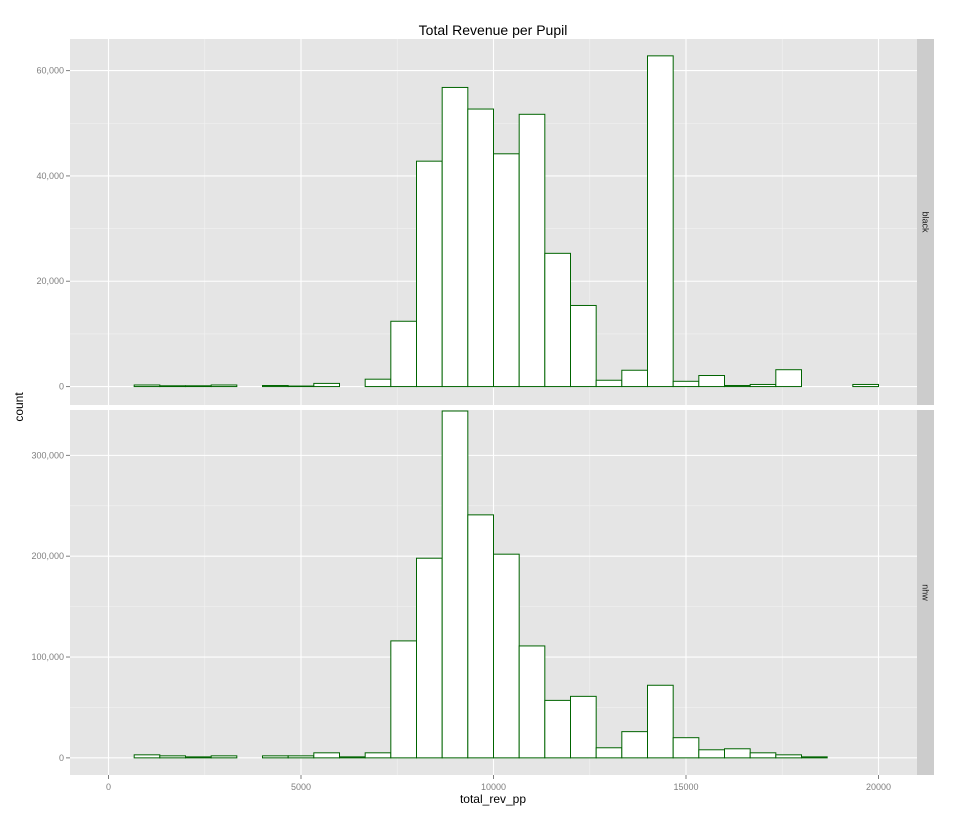 The width and height of the screenshot is (953, 817). I want to click on x-tick-label: 0, so click(108, 787).